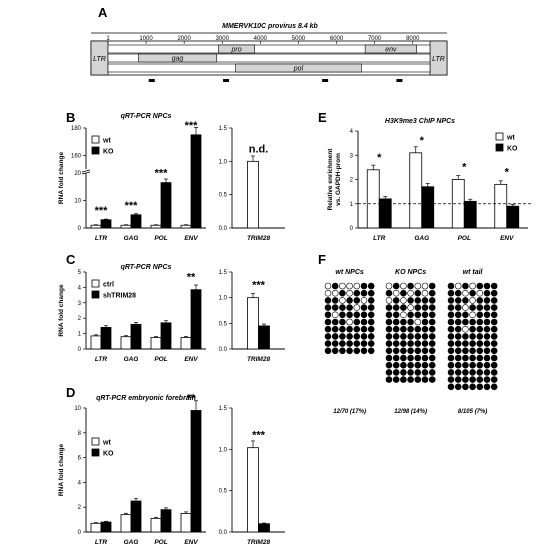  I want to click on bar-wt, so click(186, 226).